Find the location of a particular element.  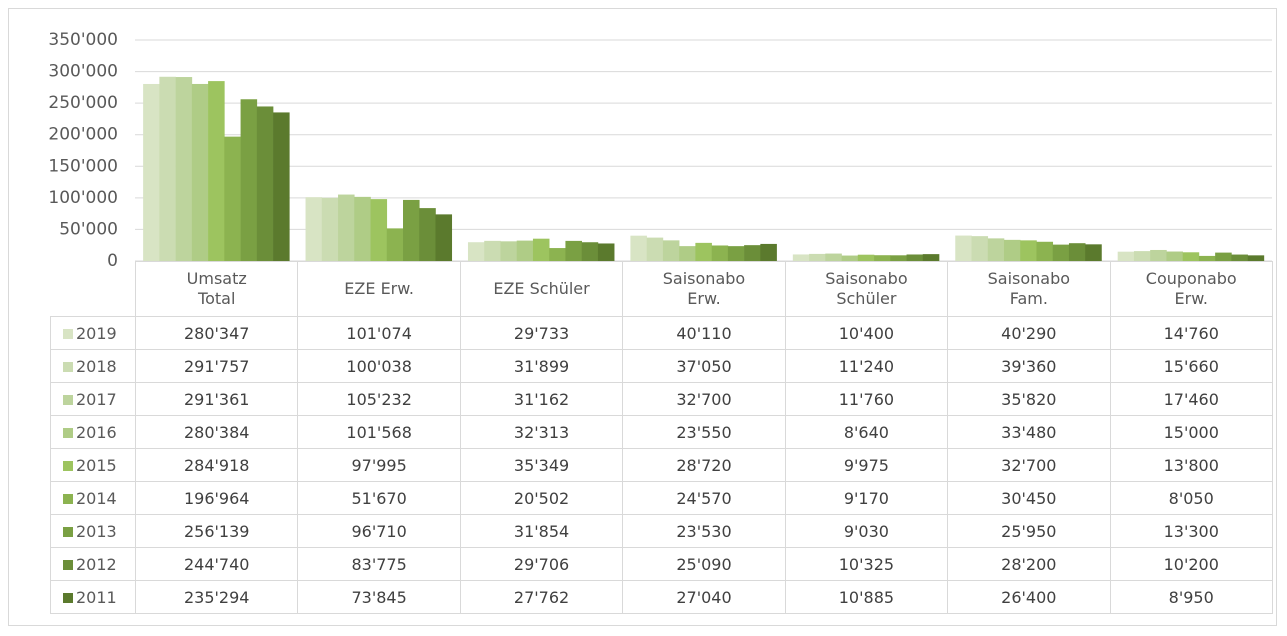

y-tick-label: 100'000 is located at coordinates (83, 198).